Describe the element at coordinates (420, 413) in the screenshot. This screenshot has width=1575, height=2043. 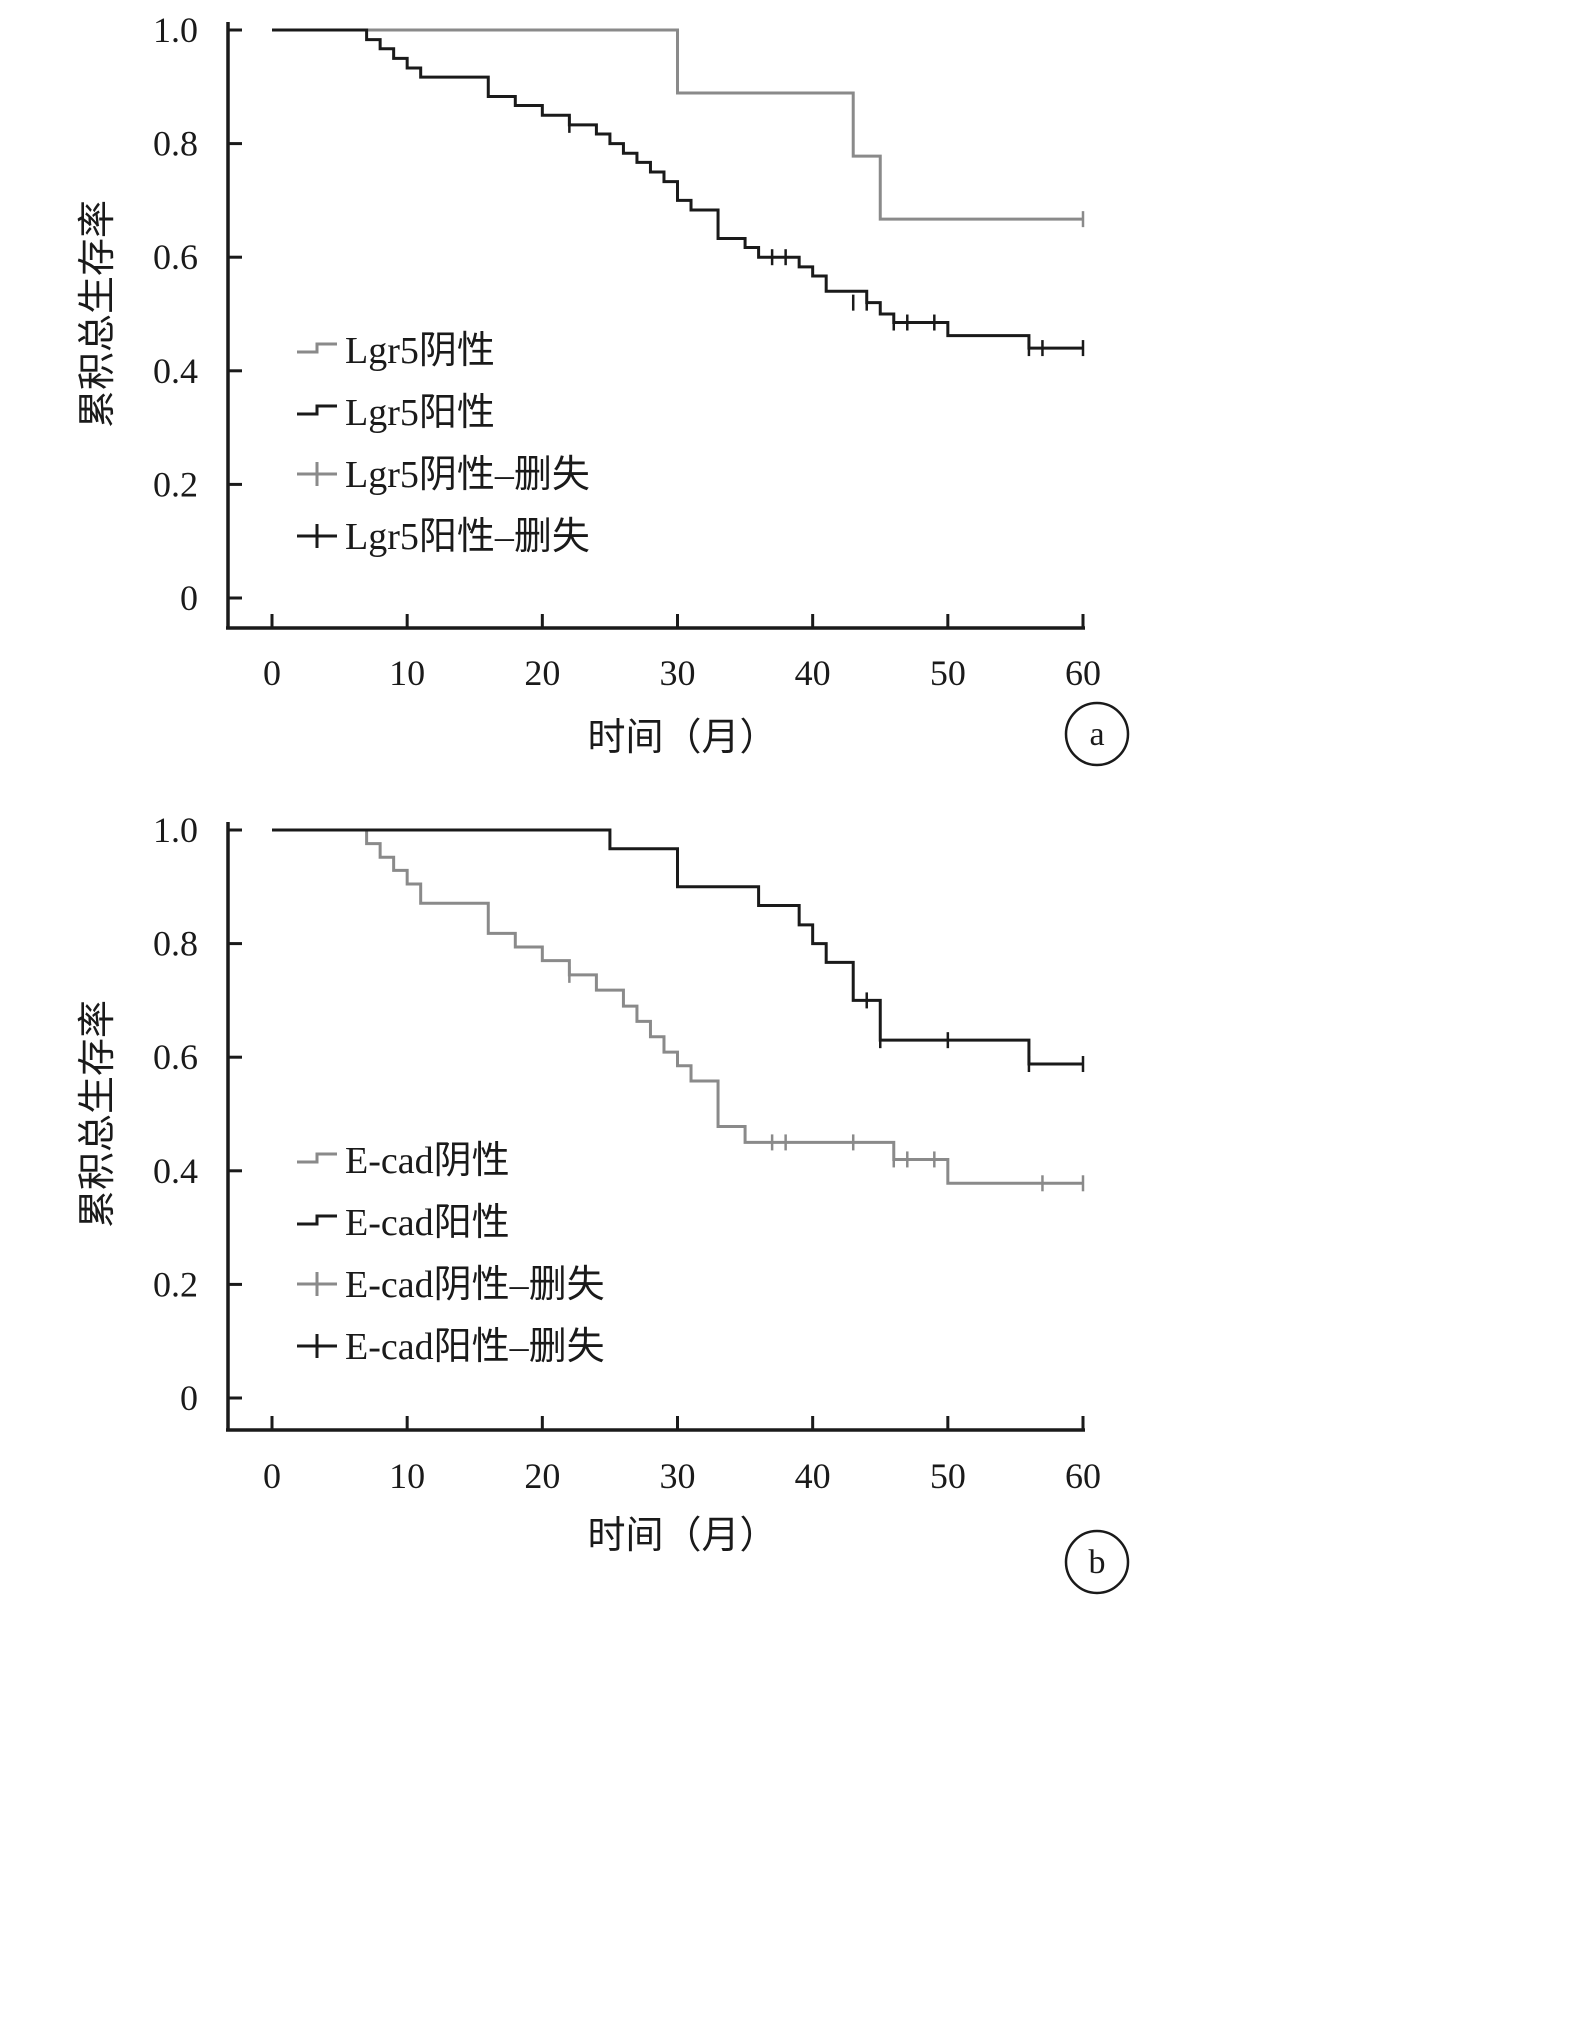
I see `legend-label: Lgr5阳性` at that location.